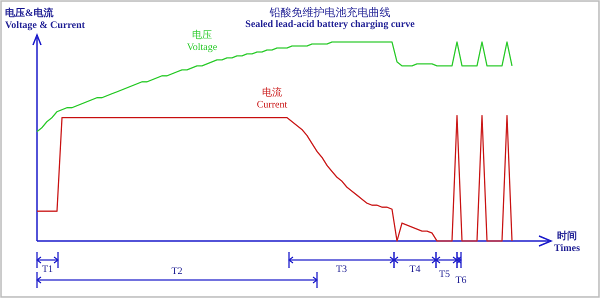  Describe the element at coordinates (444, 274) in the screenshot. I see `text: T5` at that location.